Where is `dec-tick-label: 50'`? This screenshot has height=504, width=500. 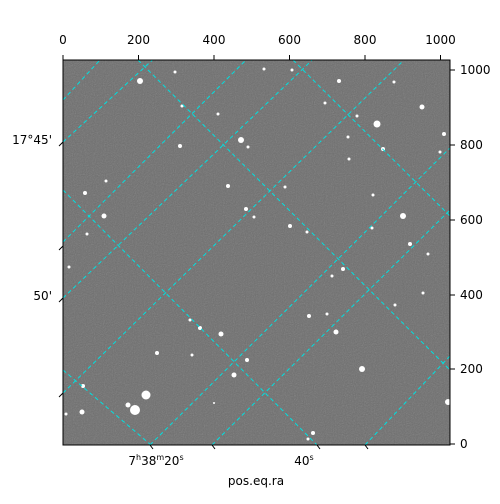 dec-tick-label: 50' is located at coordinates (42, 296).